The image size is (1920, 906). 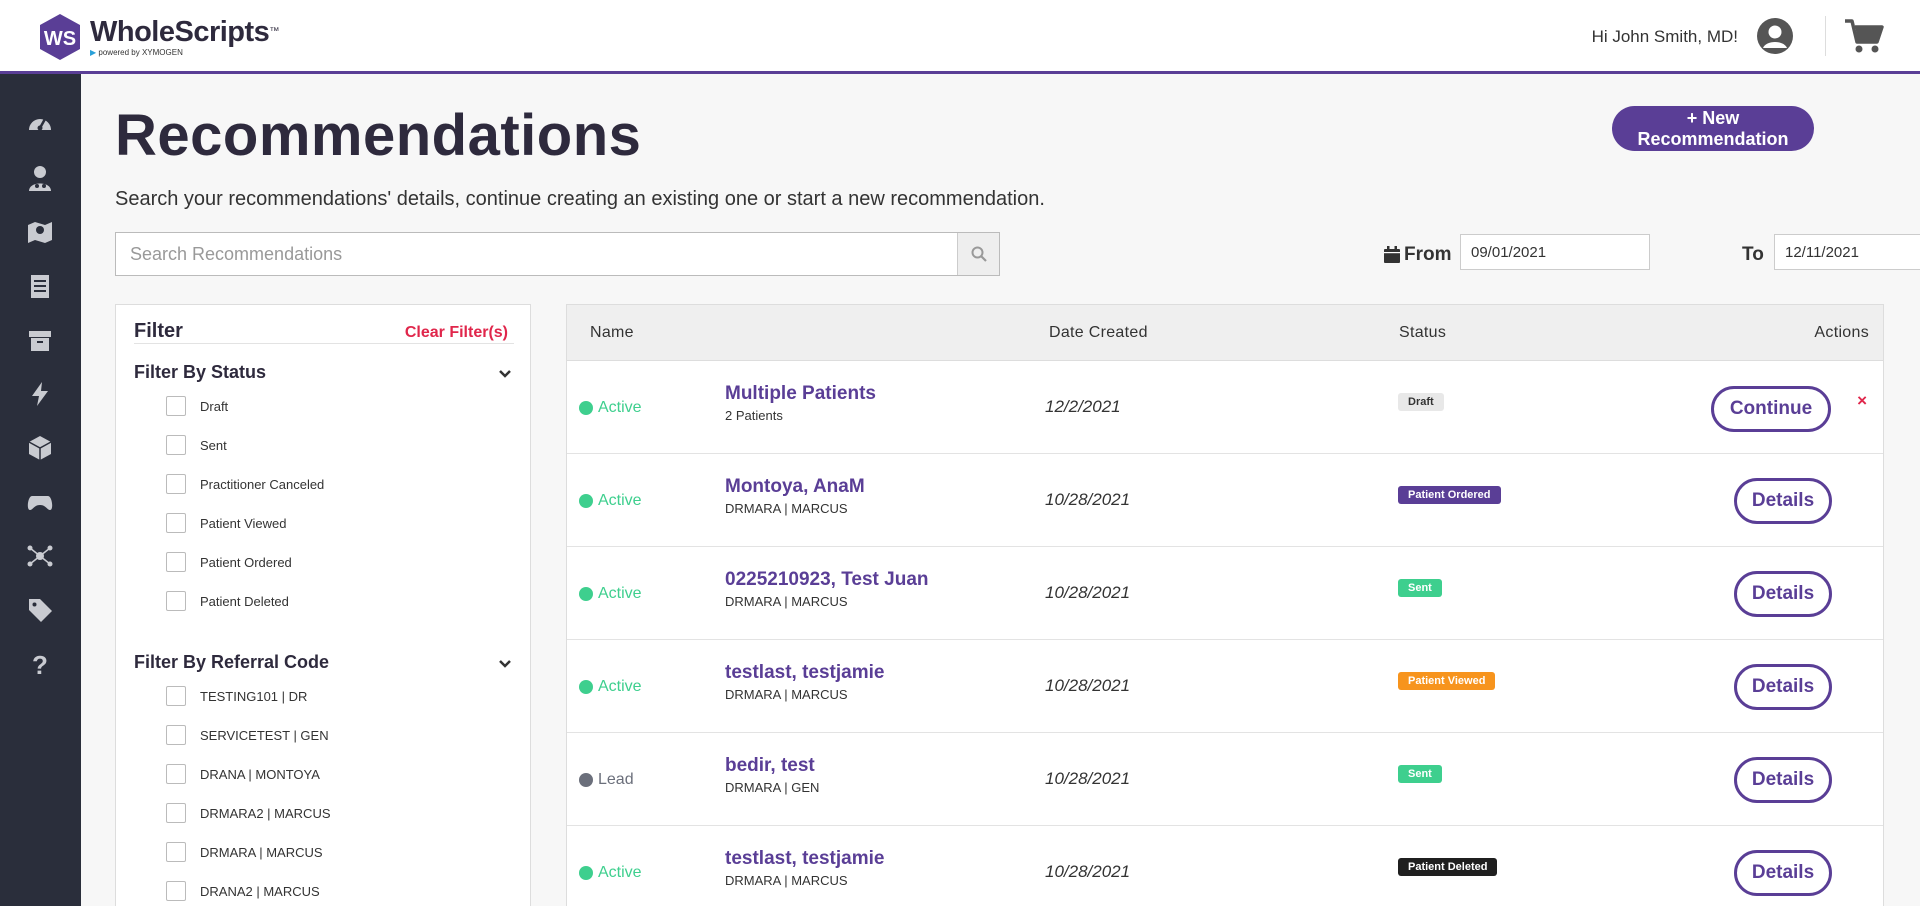 I want to click on header-divider, so click(x=1825, y=36).